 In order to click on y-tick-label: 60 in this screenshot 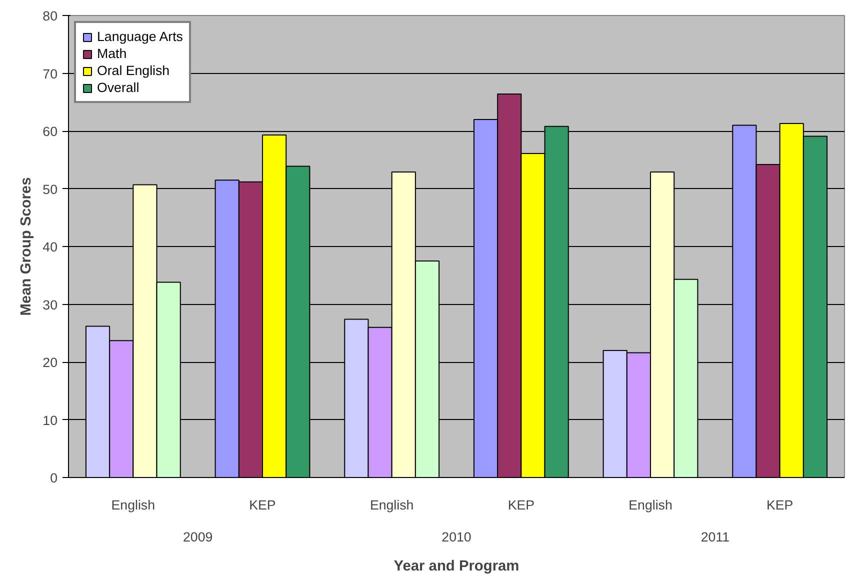, I will do `click(50, 131)`.